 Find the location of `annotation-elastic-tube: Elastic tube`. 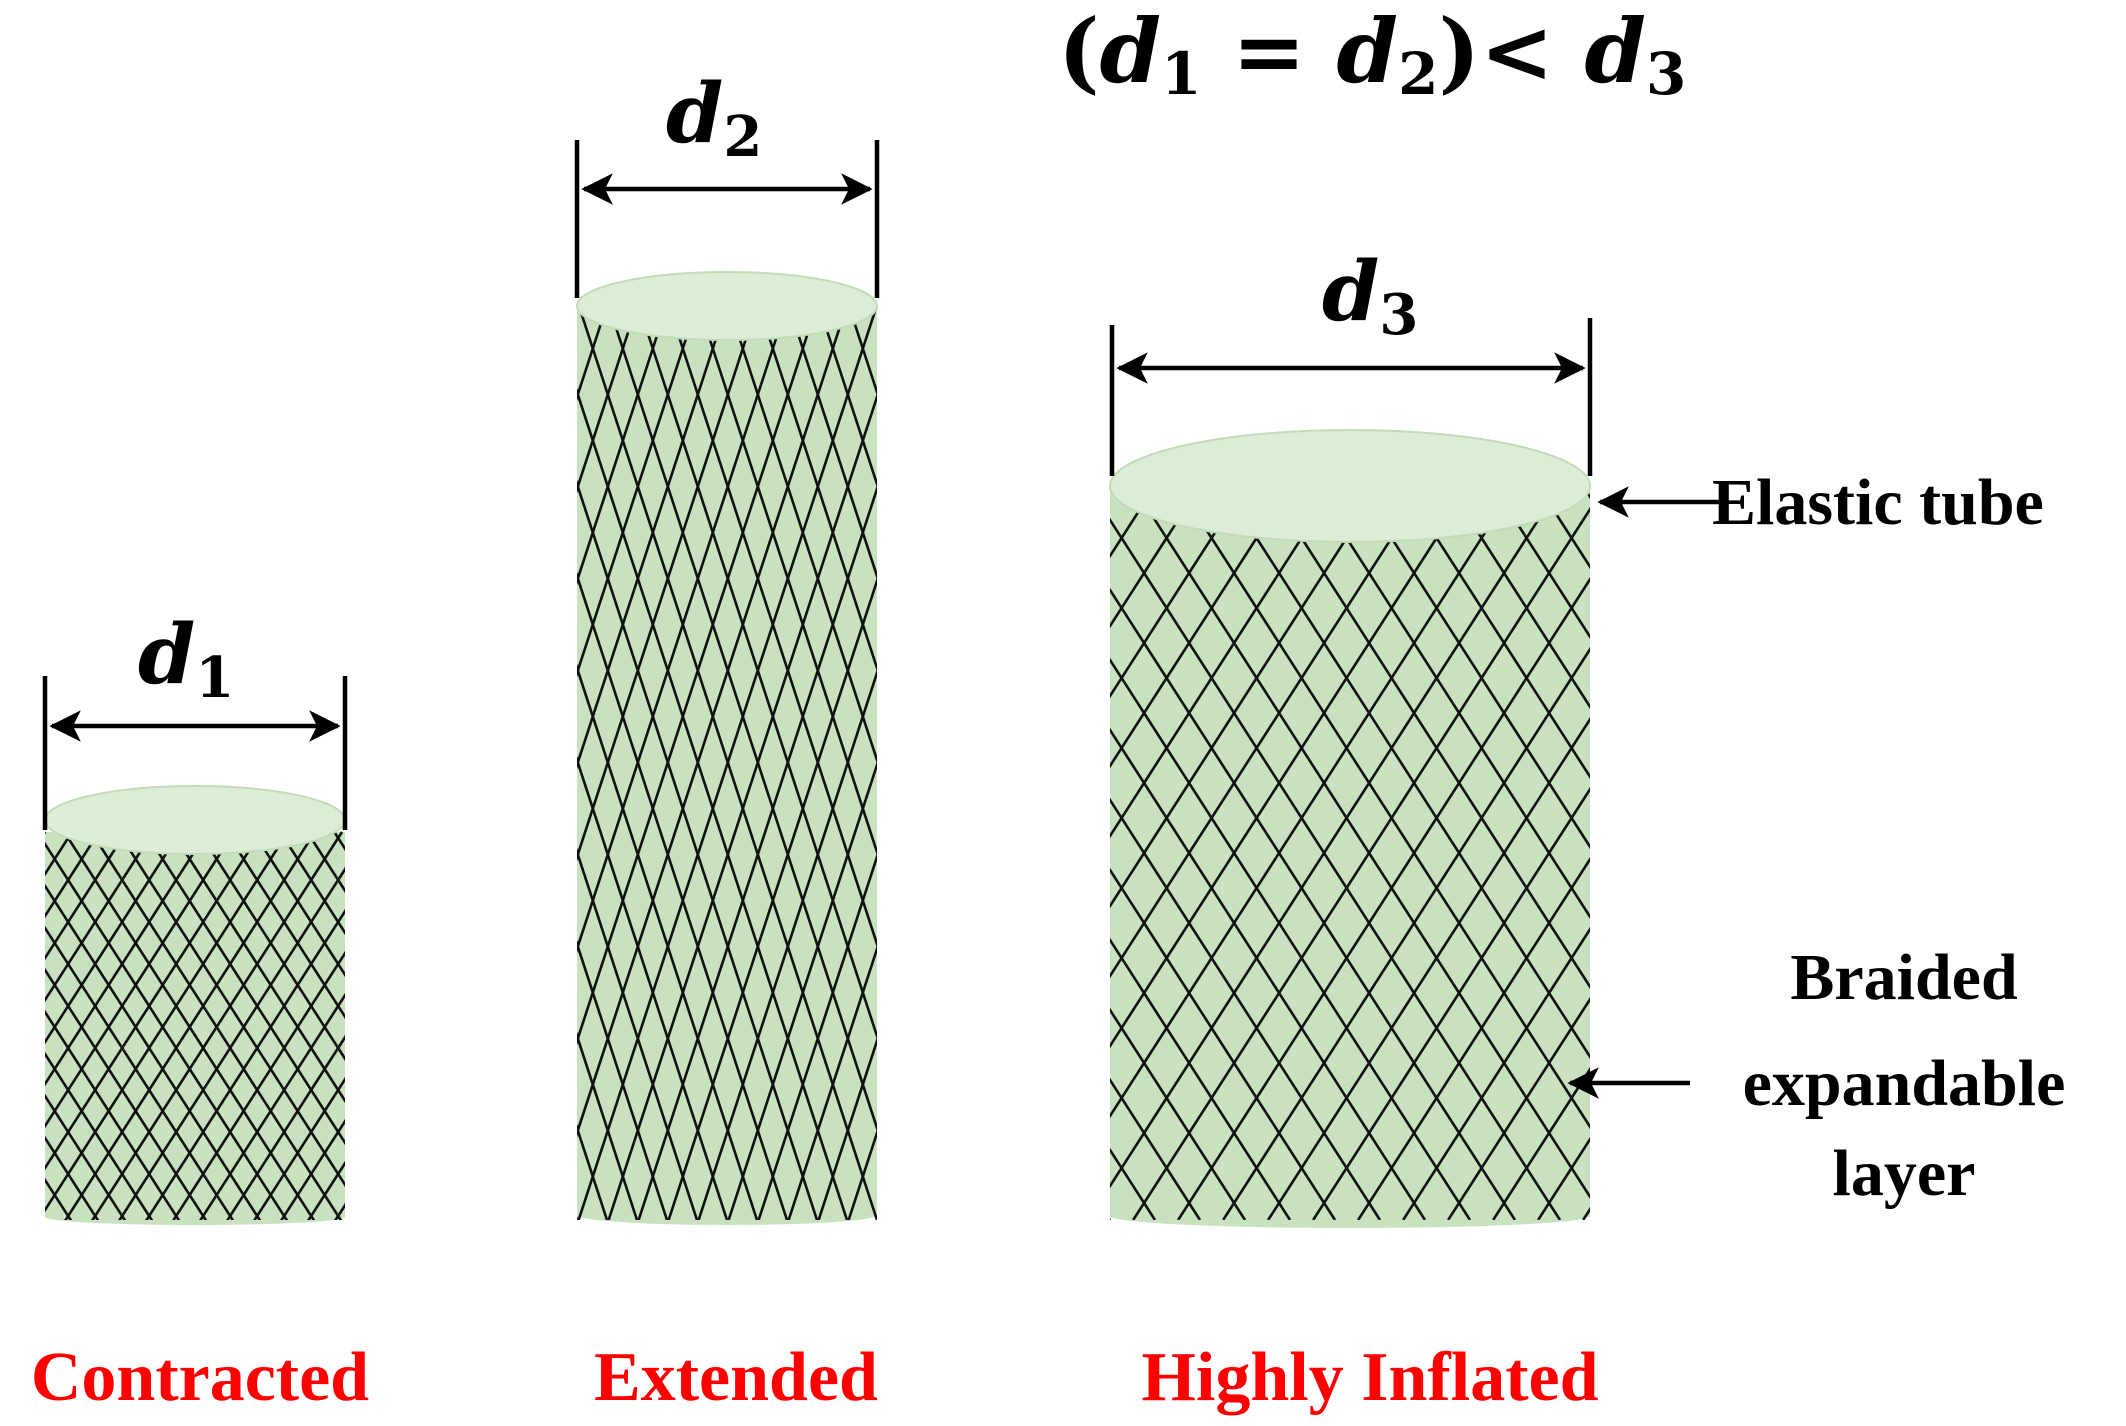

annotation-elastic-tube: Elastic tube is located at coordinates (1820, 502).